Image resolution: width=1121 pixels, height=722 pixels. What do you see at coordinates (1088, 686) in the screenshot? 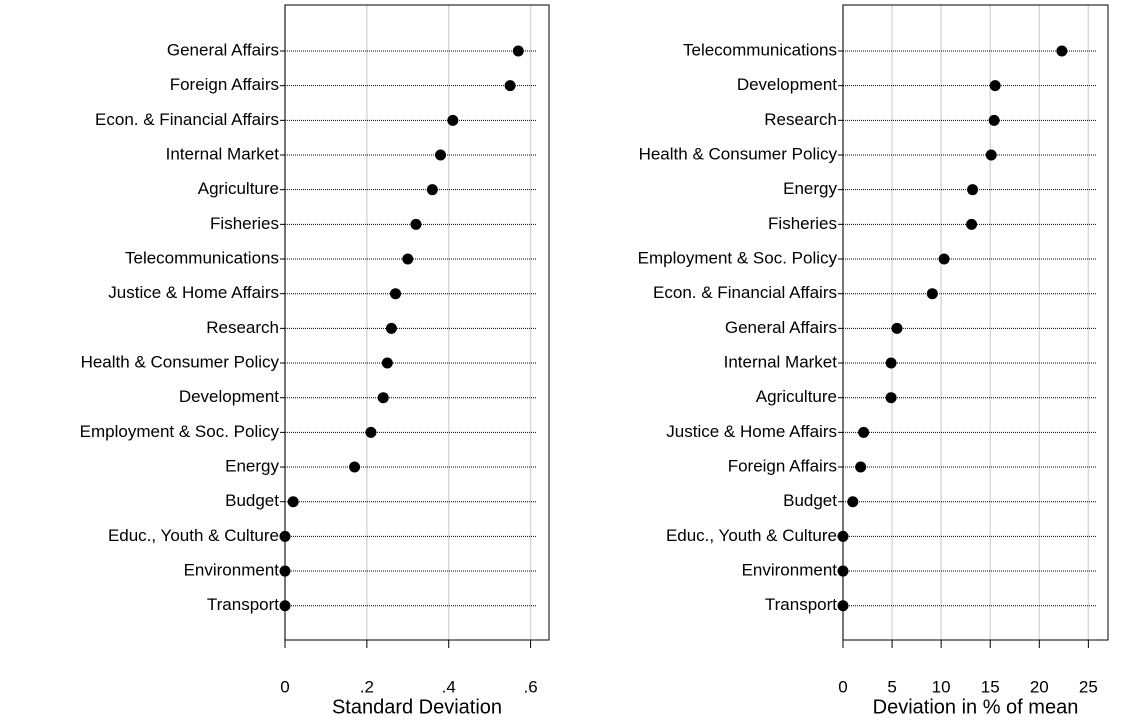
I see `x-tick-label: 25` at bounding box center [1088, 686].